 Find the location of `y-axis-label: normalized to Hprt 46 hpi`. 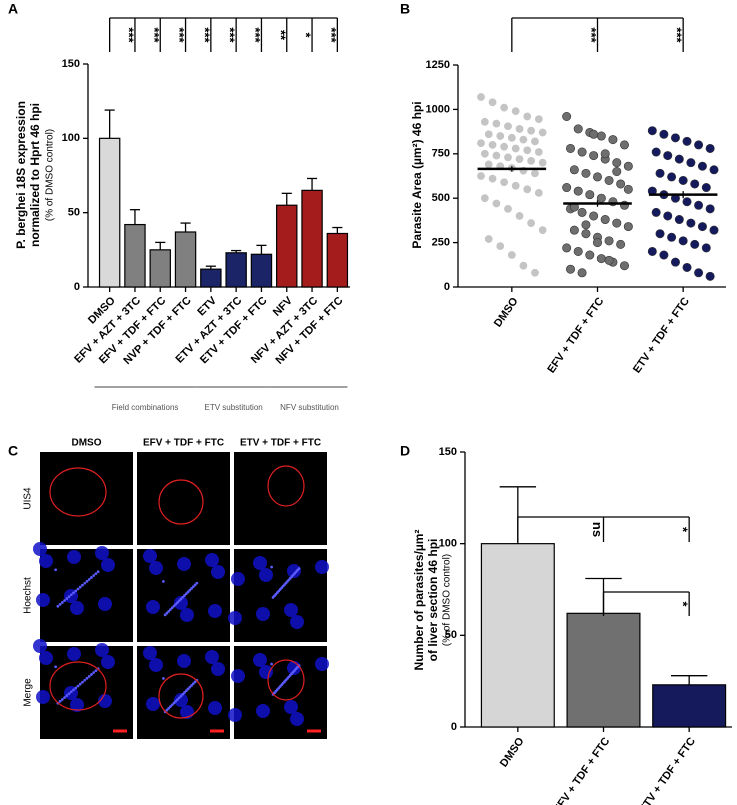

y-axis-label: normalized to Hprt 46 hpi is located at coordinates (35, 175).